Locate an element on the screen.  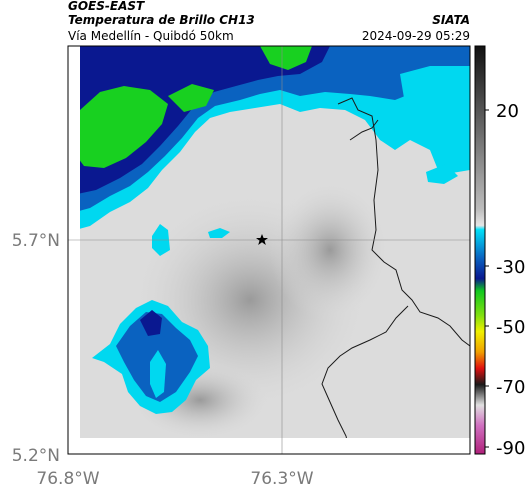
no-data-strip-west is located at coordinates (74, 250).